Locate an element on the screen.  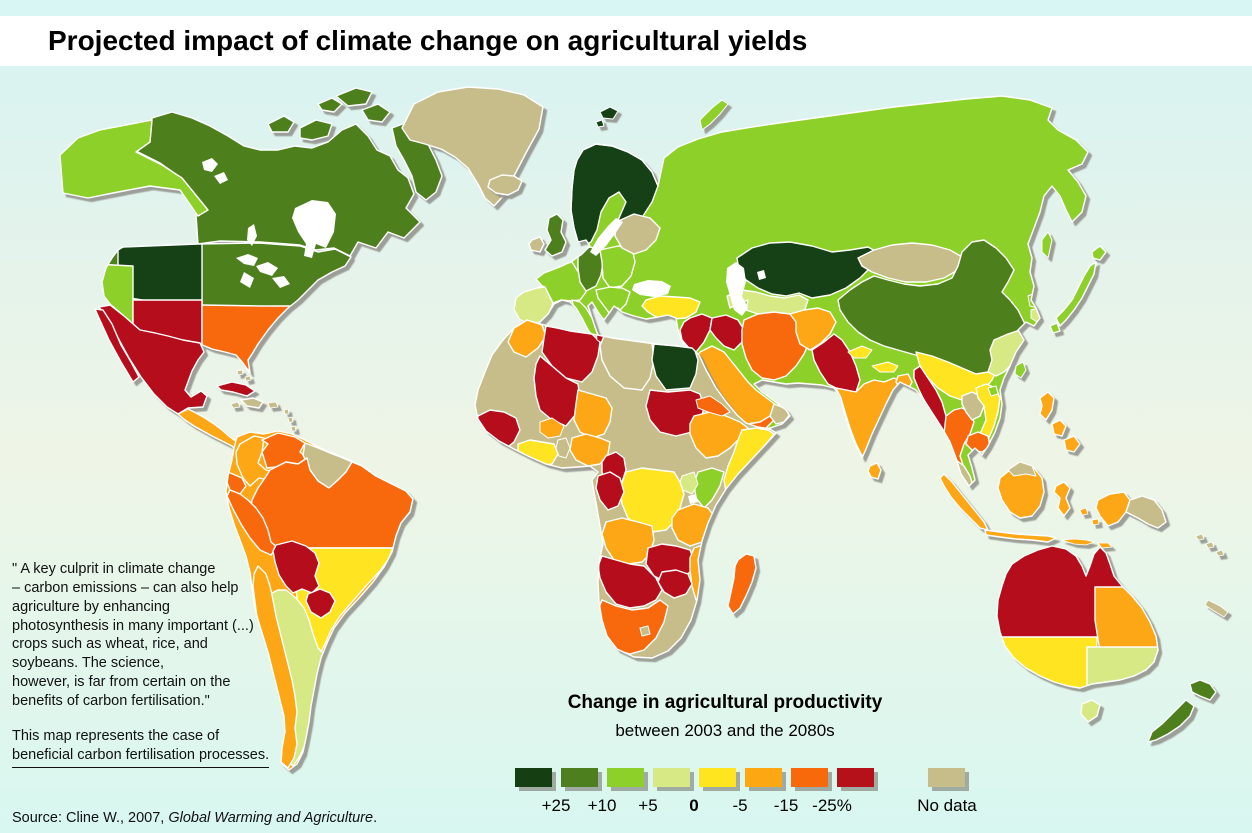
region-canadian-arctic-islands is located at coordinates (355, 144).